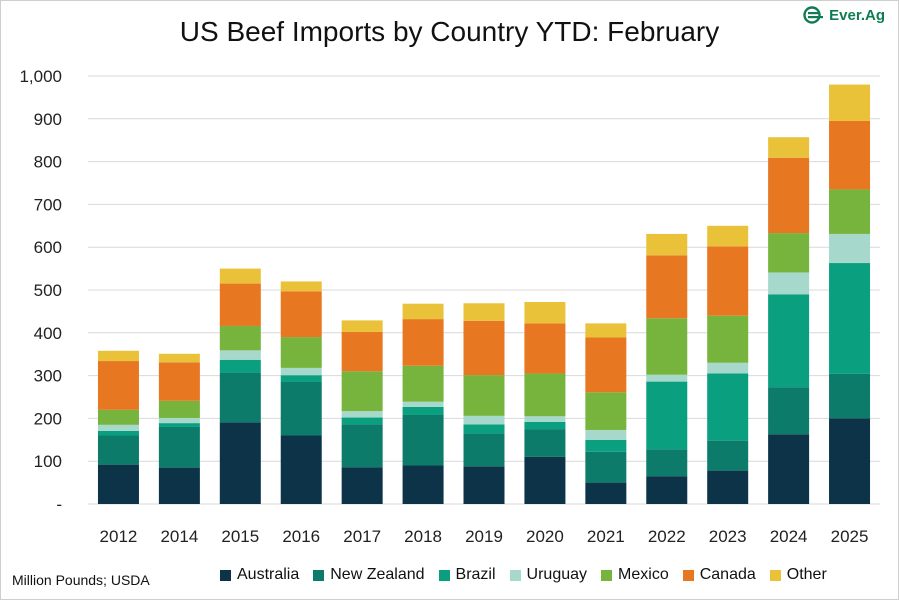 The width and height of the screenshot is (899, 600). What do you see at coordinates (606, 536) in the screenshot?
I see `x-tick-label: 2021` at bounding box center [606, 536].